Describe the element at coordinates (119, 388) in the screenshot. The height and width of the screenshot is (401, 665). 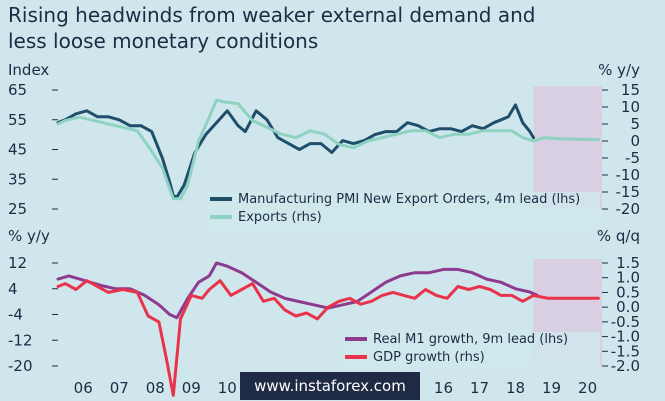
I see `x-tick-label: 07` at that location.